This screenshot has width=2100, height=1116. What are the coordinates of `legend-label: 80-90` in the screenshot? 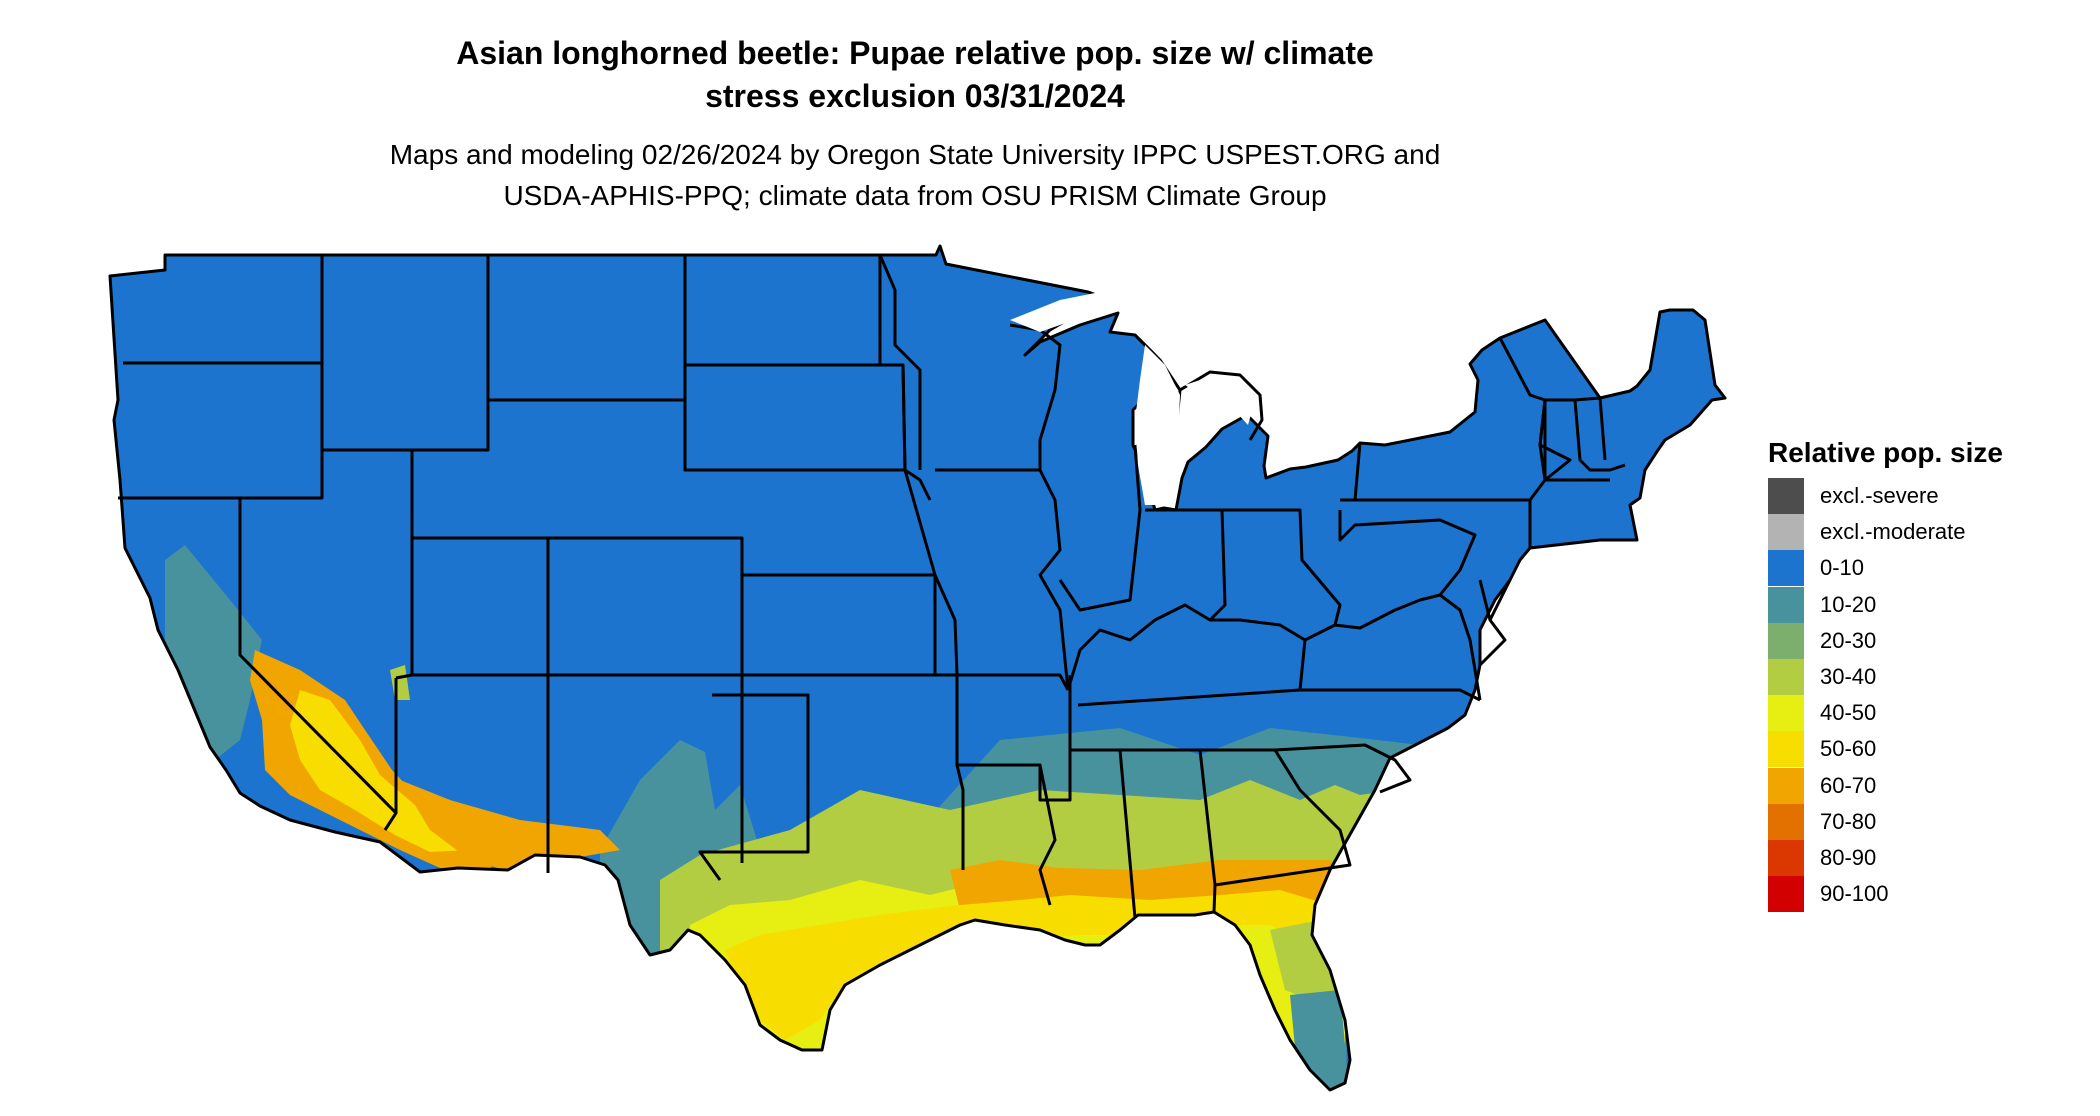 It's located at (1848, 857).